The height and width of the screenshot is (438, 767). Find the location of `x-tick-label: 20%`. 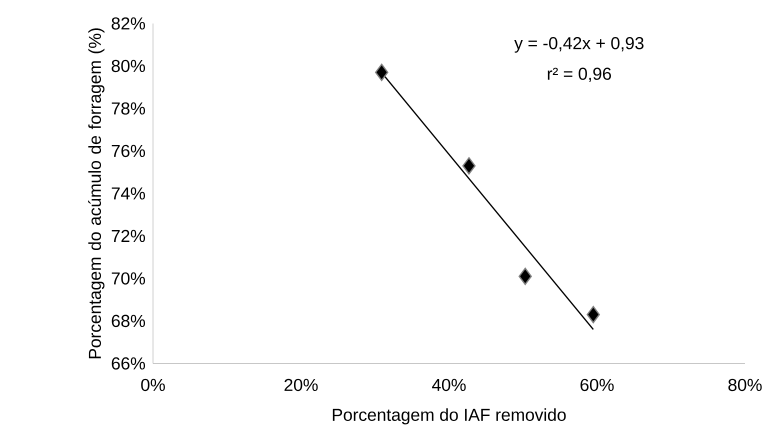

x-tick-label: 20% is located at coordinates (301, 385).